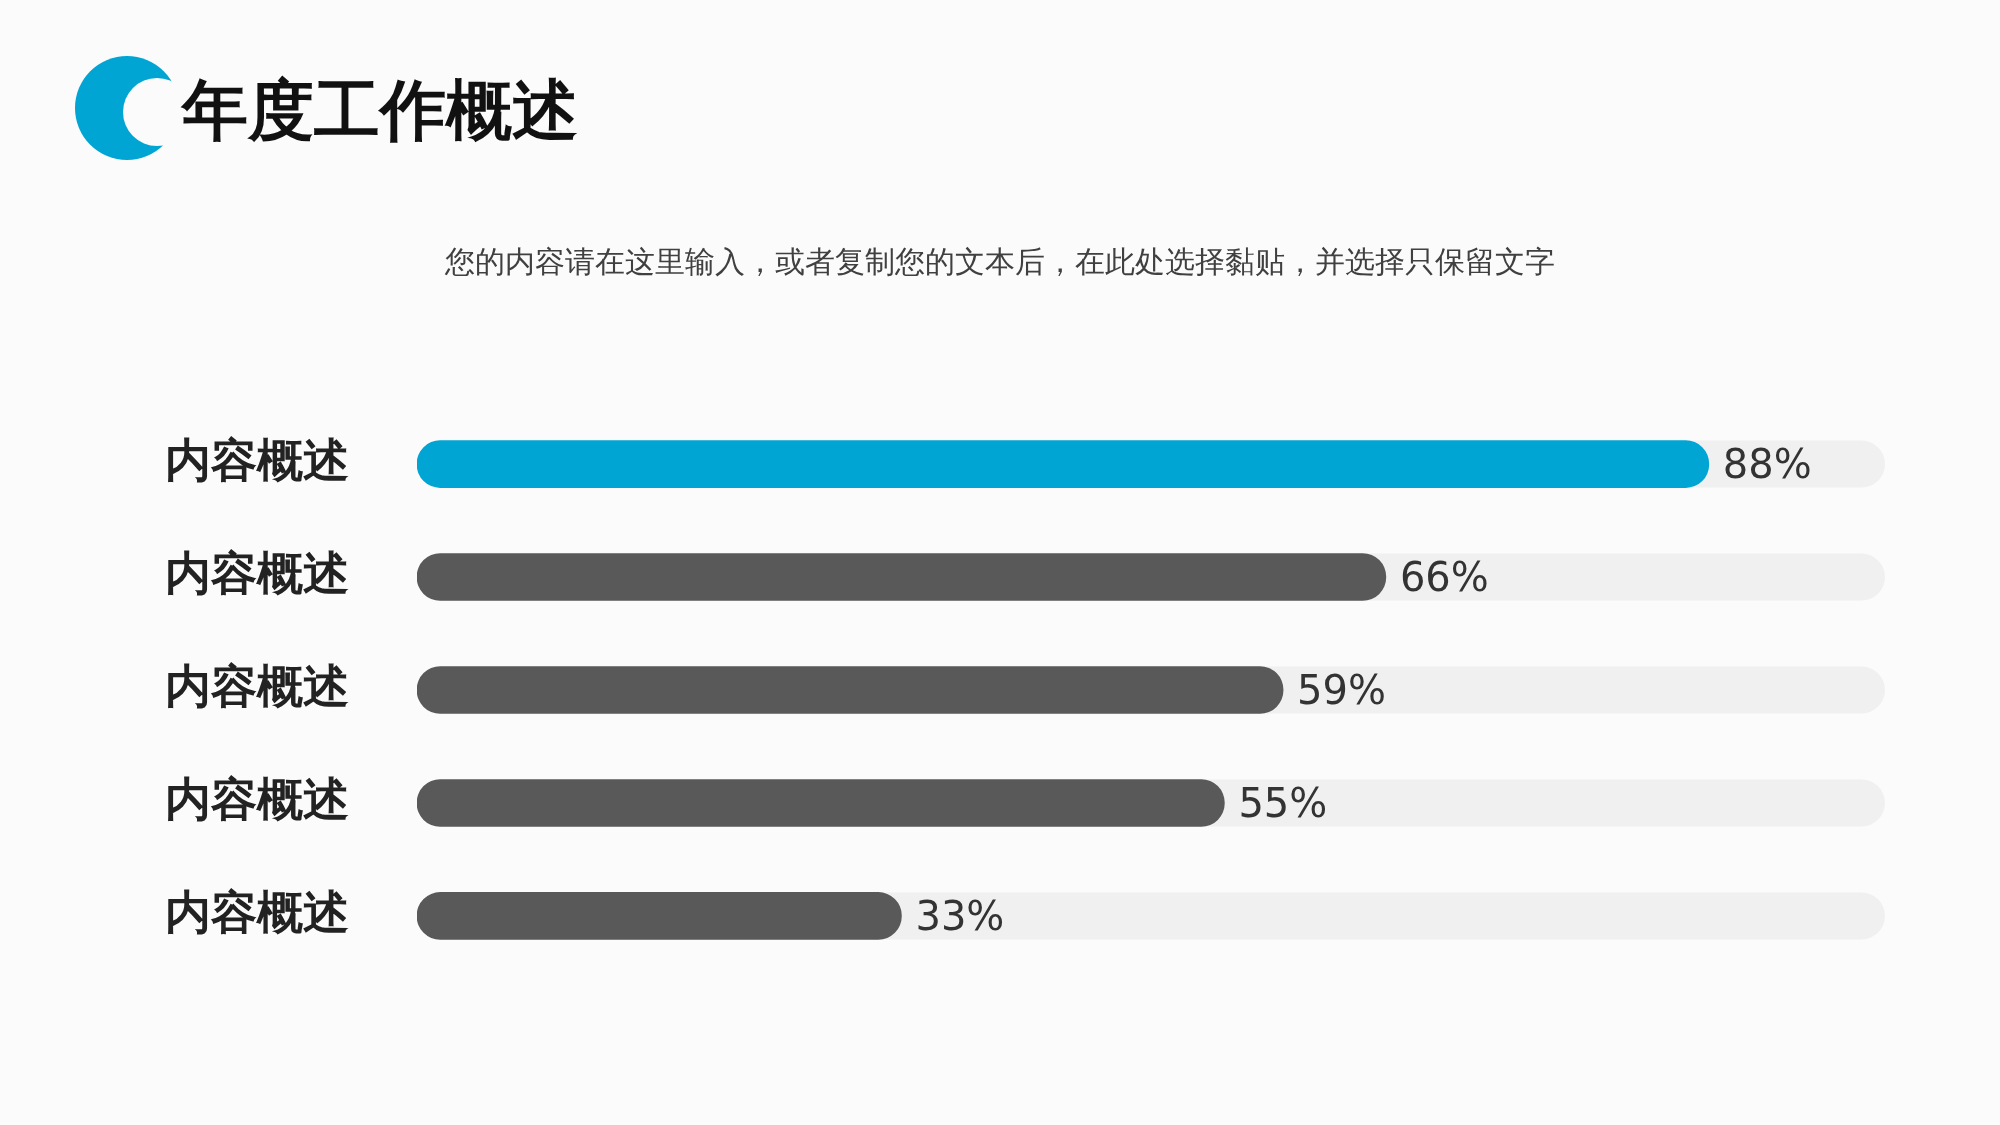 The image size is (2000, 1125). What do you see at coordinates (1444, 577) in the screenshot?
I see `data-label: 66%` at bounding box center [1444, 577].